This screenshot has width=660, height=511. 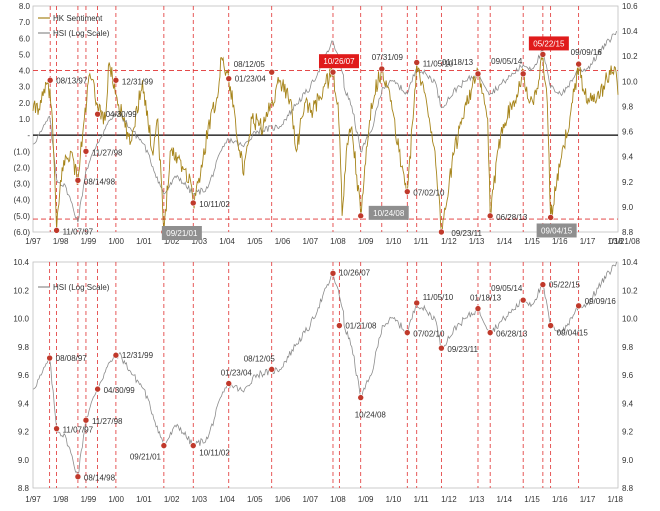 I want to click on event-date-label-bottom: 08/12/05, so click(x=260, y=358).